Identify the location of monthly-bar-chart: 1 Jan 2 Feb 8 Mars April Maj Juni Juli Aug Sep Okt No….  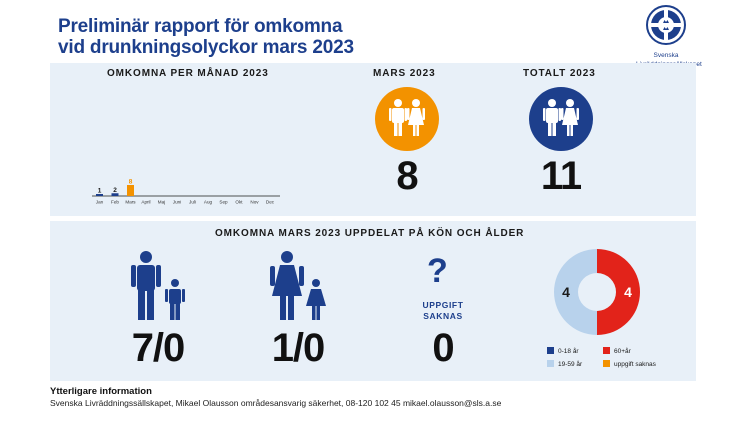
(186, 192).